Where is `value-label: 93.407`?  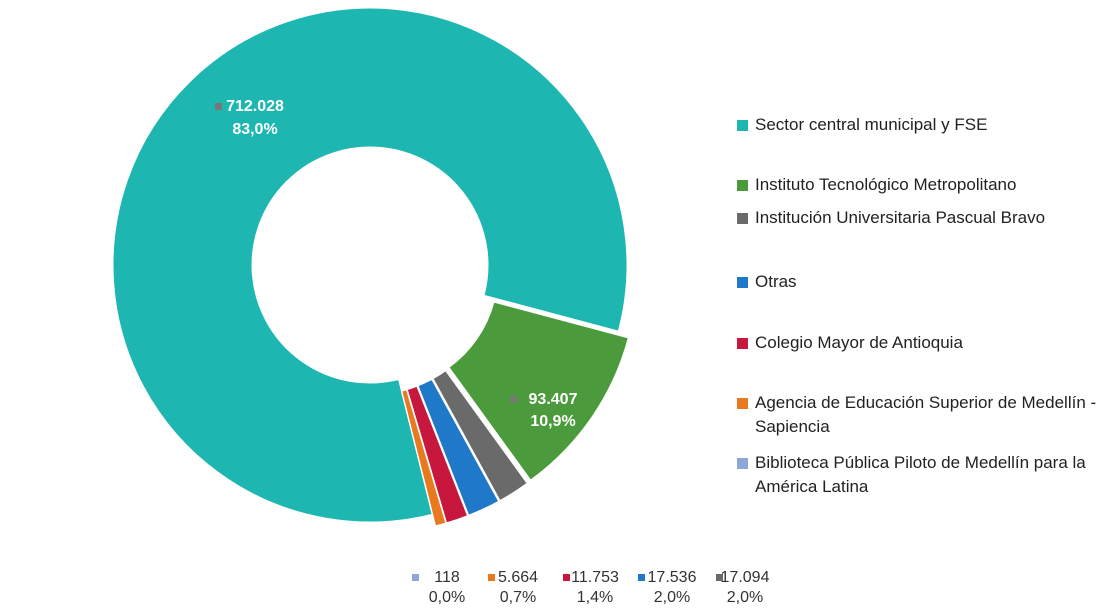 value-label: 93.407 is located at coordinates (553, 399).